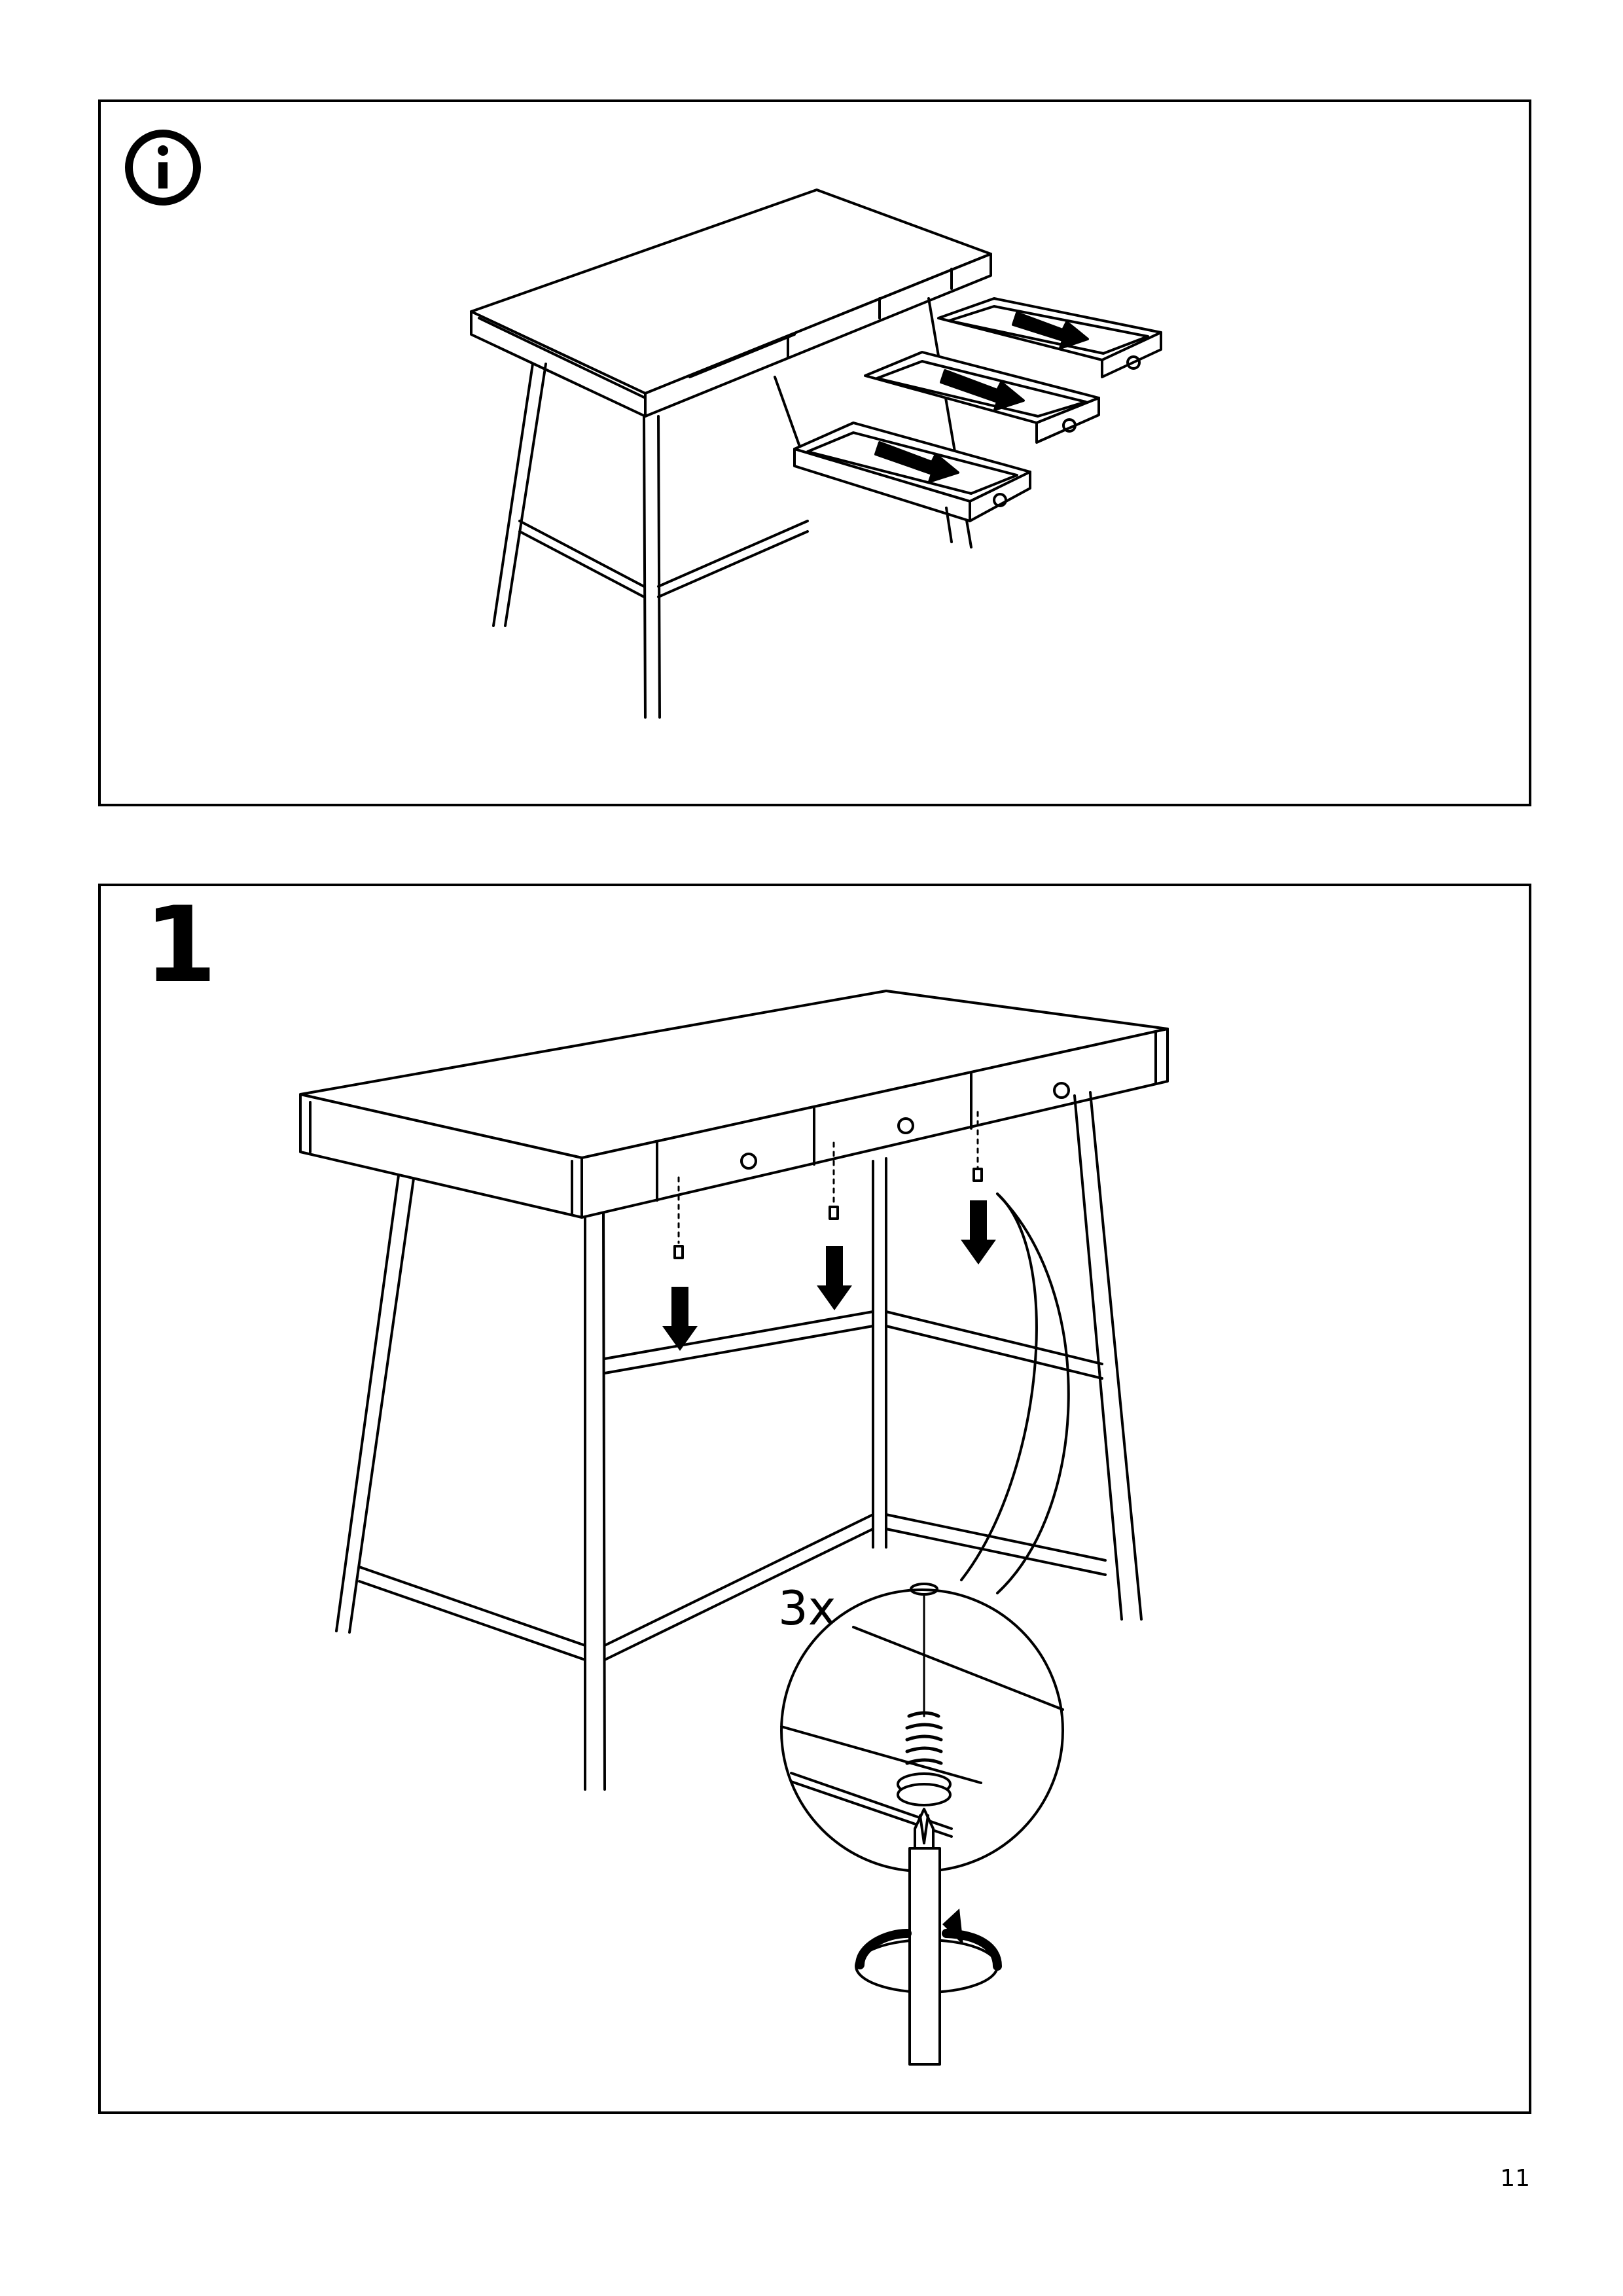 This screenshot has height=2296, width=1623. I want to click on desk-illustration, so click(816, 453).